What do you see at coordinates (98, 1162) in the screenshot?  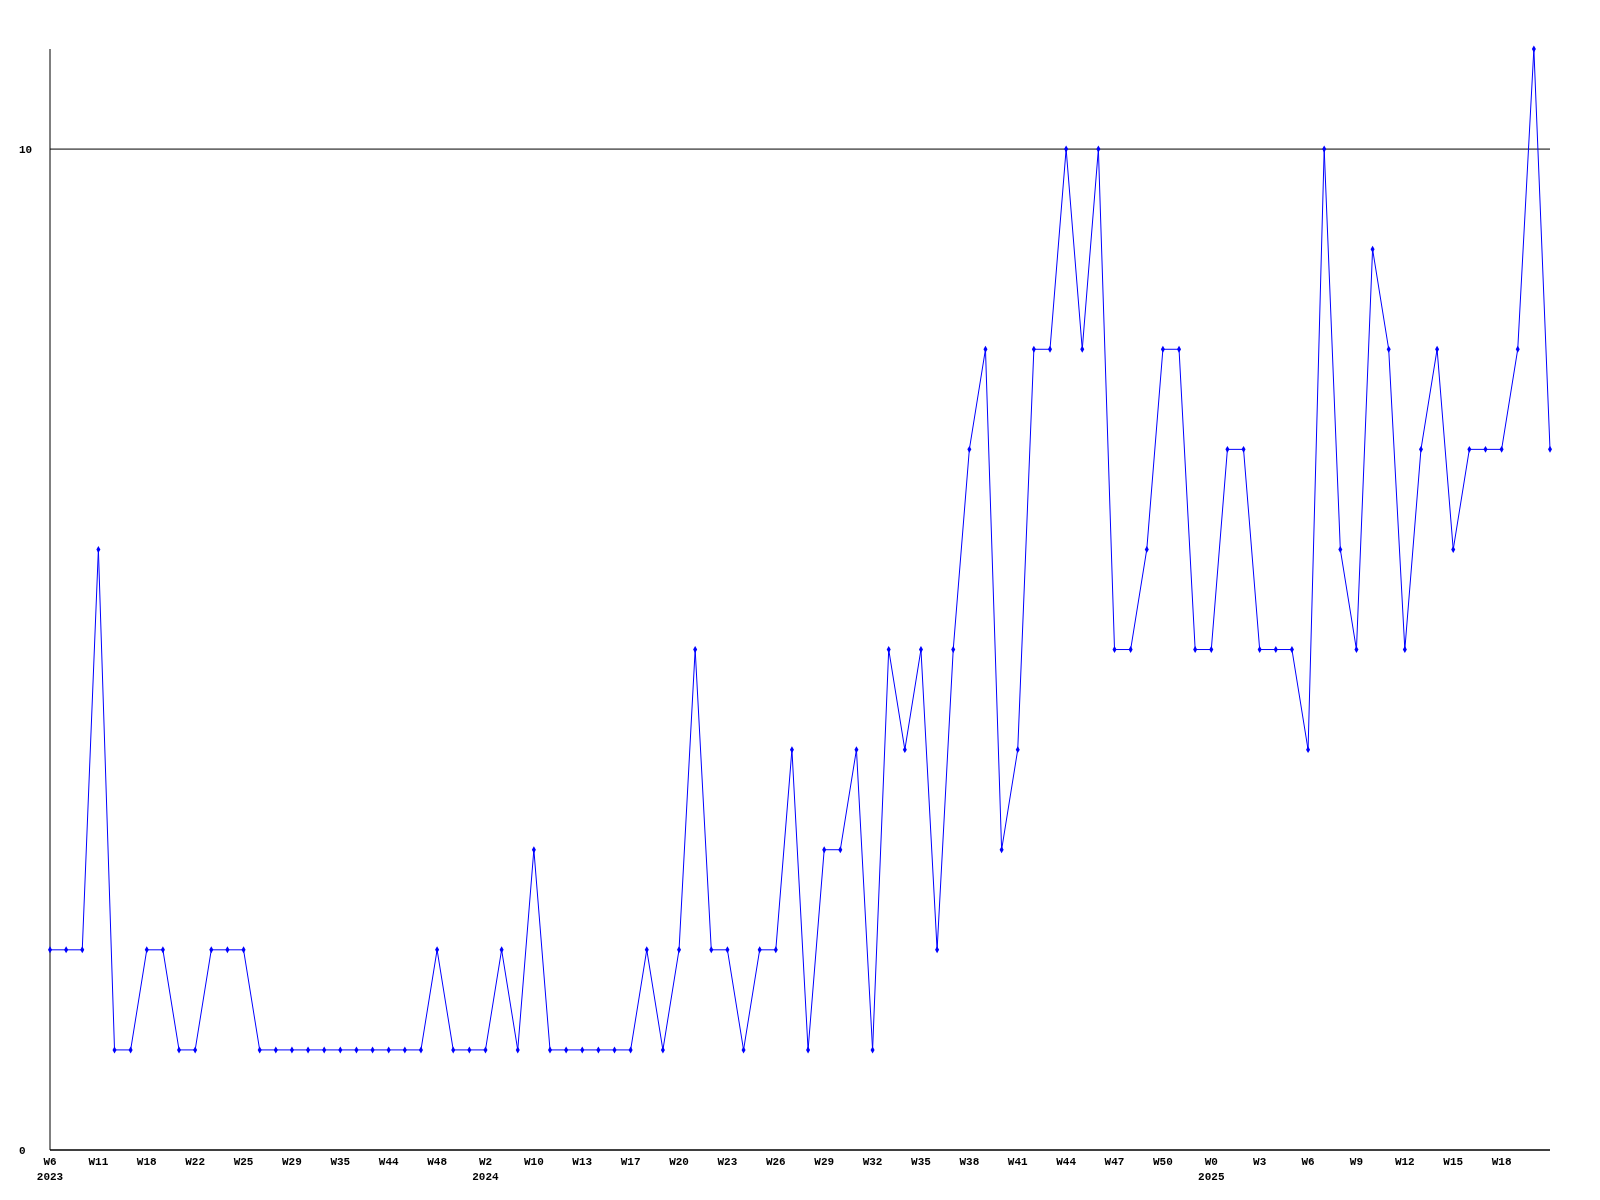 I see `x-tick-label: W11` at bounding box center [98, 1162].